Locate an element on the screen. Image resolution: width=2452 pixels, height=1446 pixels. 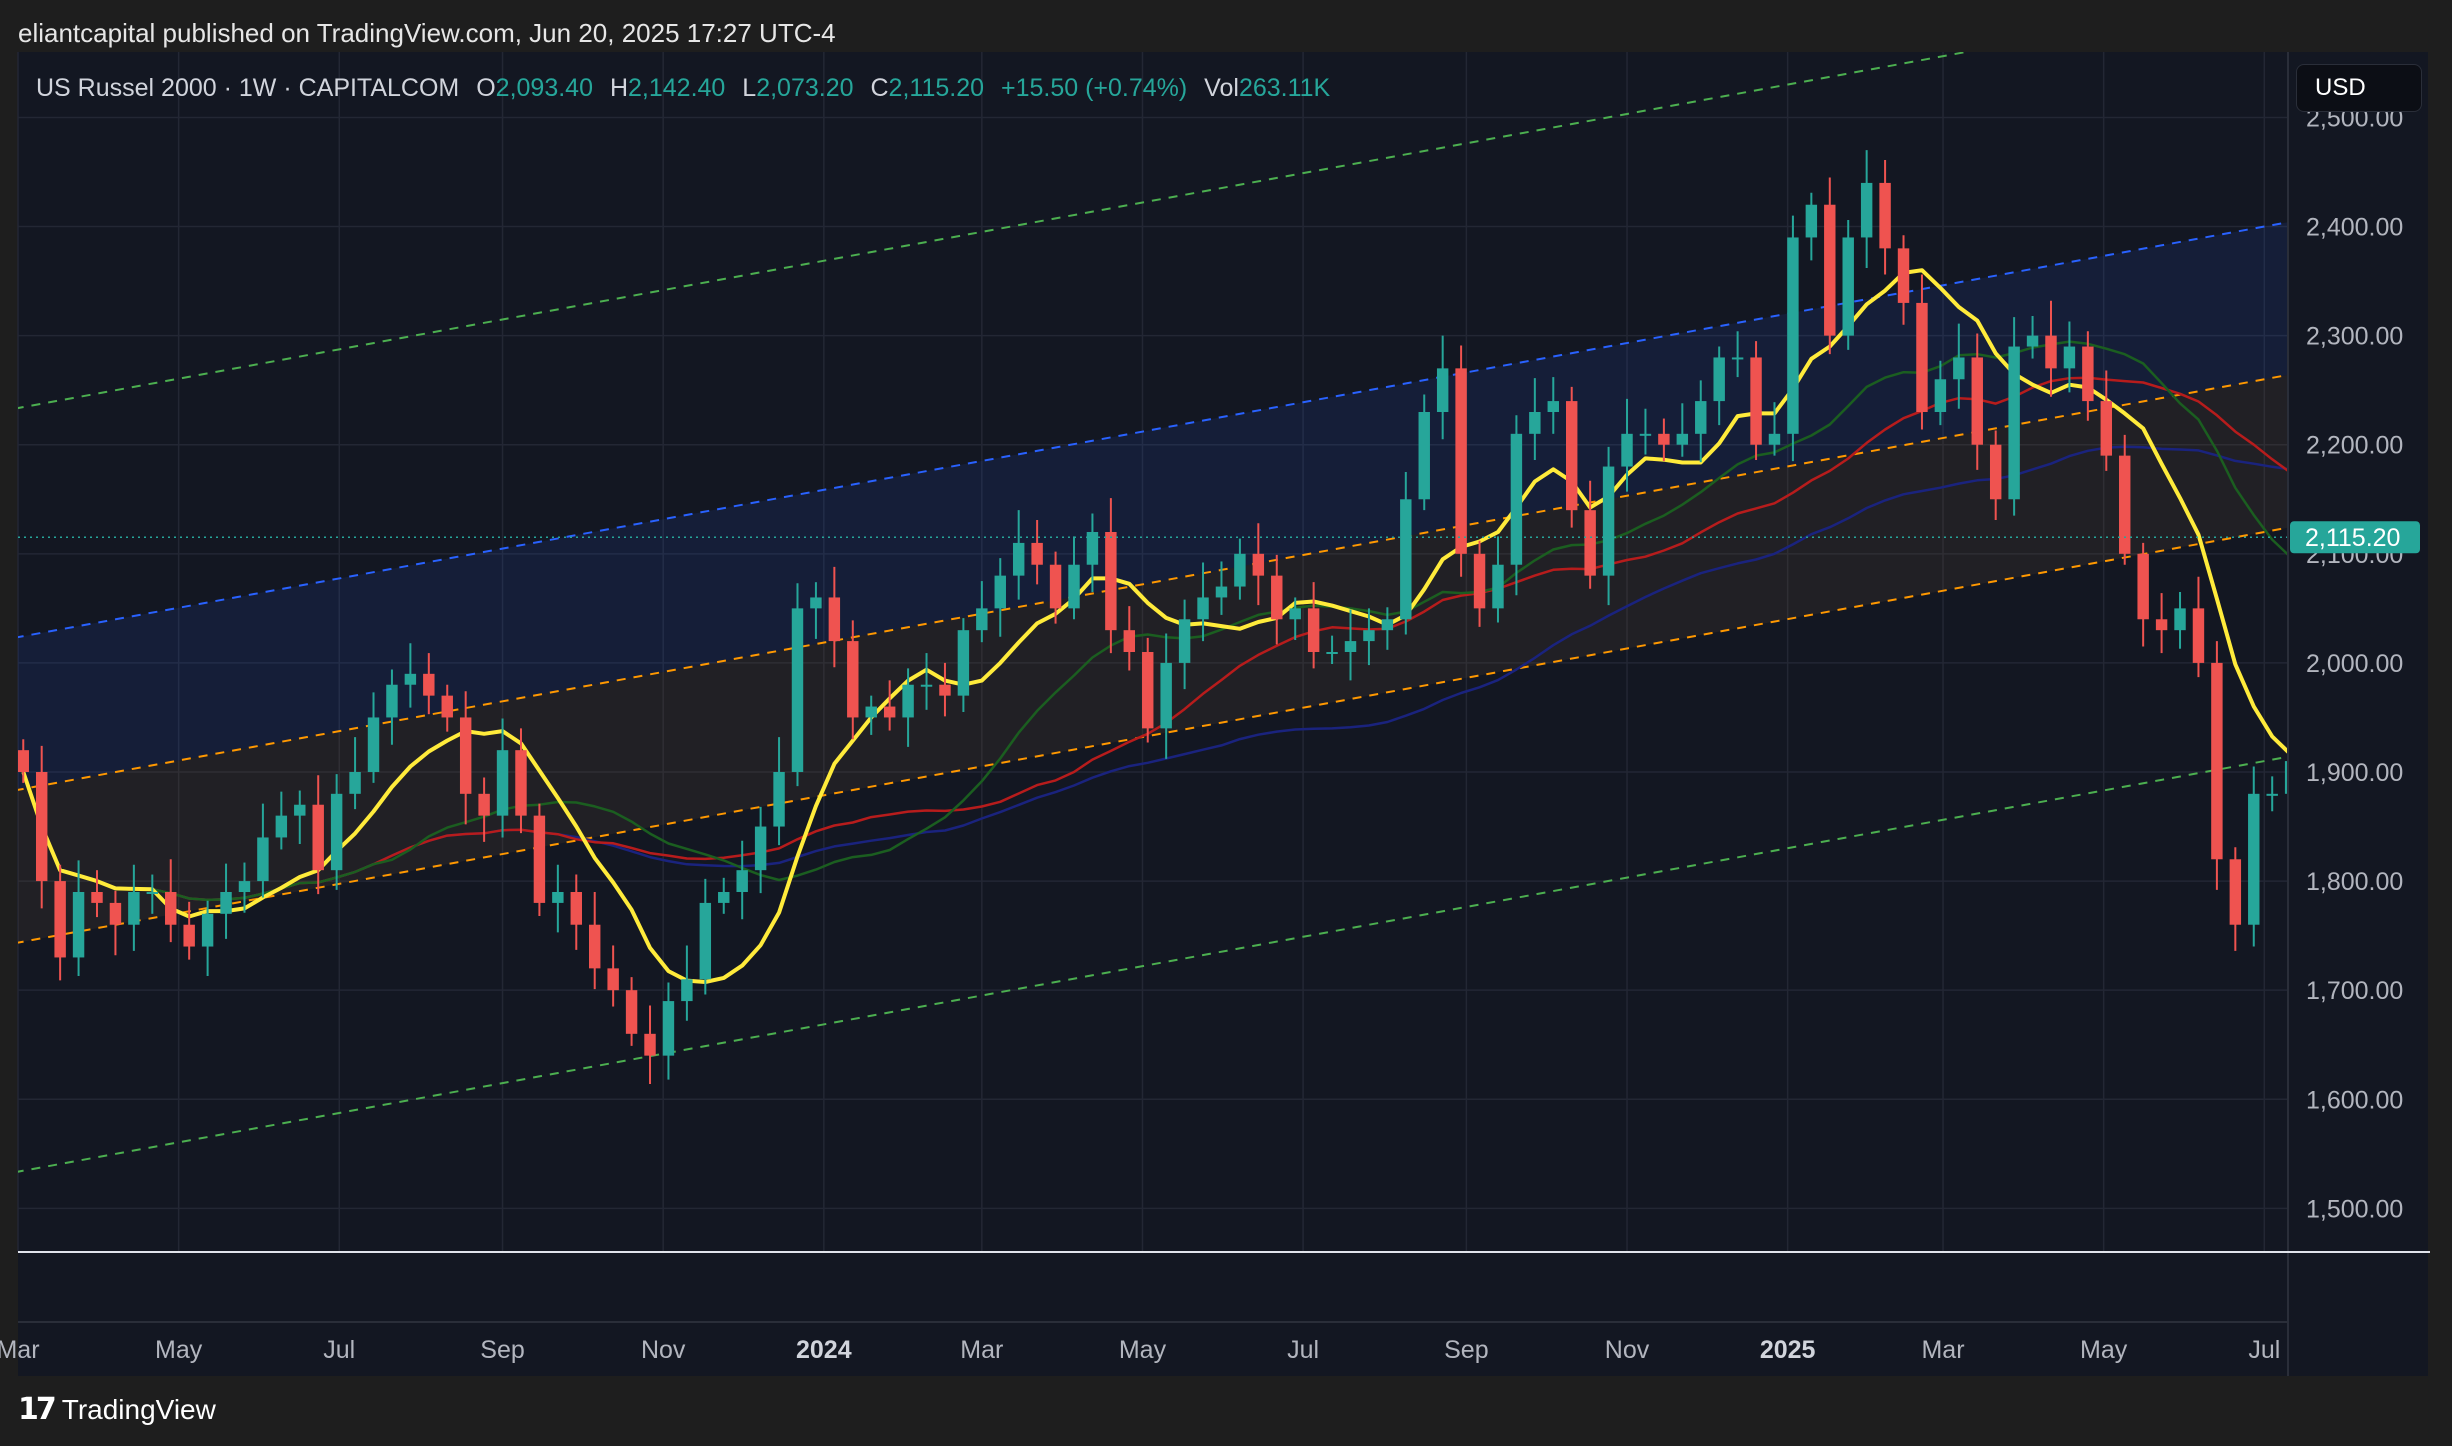
tradingview-footer: 𝟭𝟳 TradingView is located at coordinates (117, 1409).